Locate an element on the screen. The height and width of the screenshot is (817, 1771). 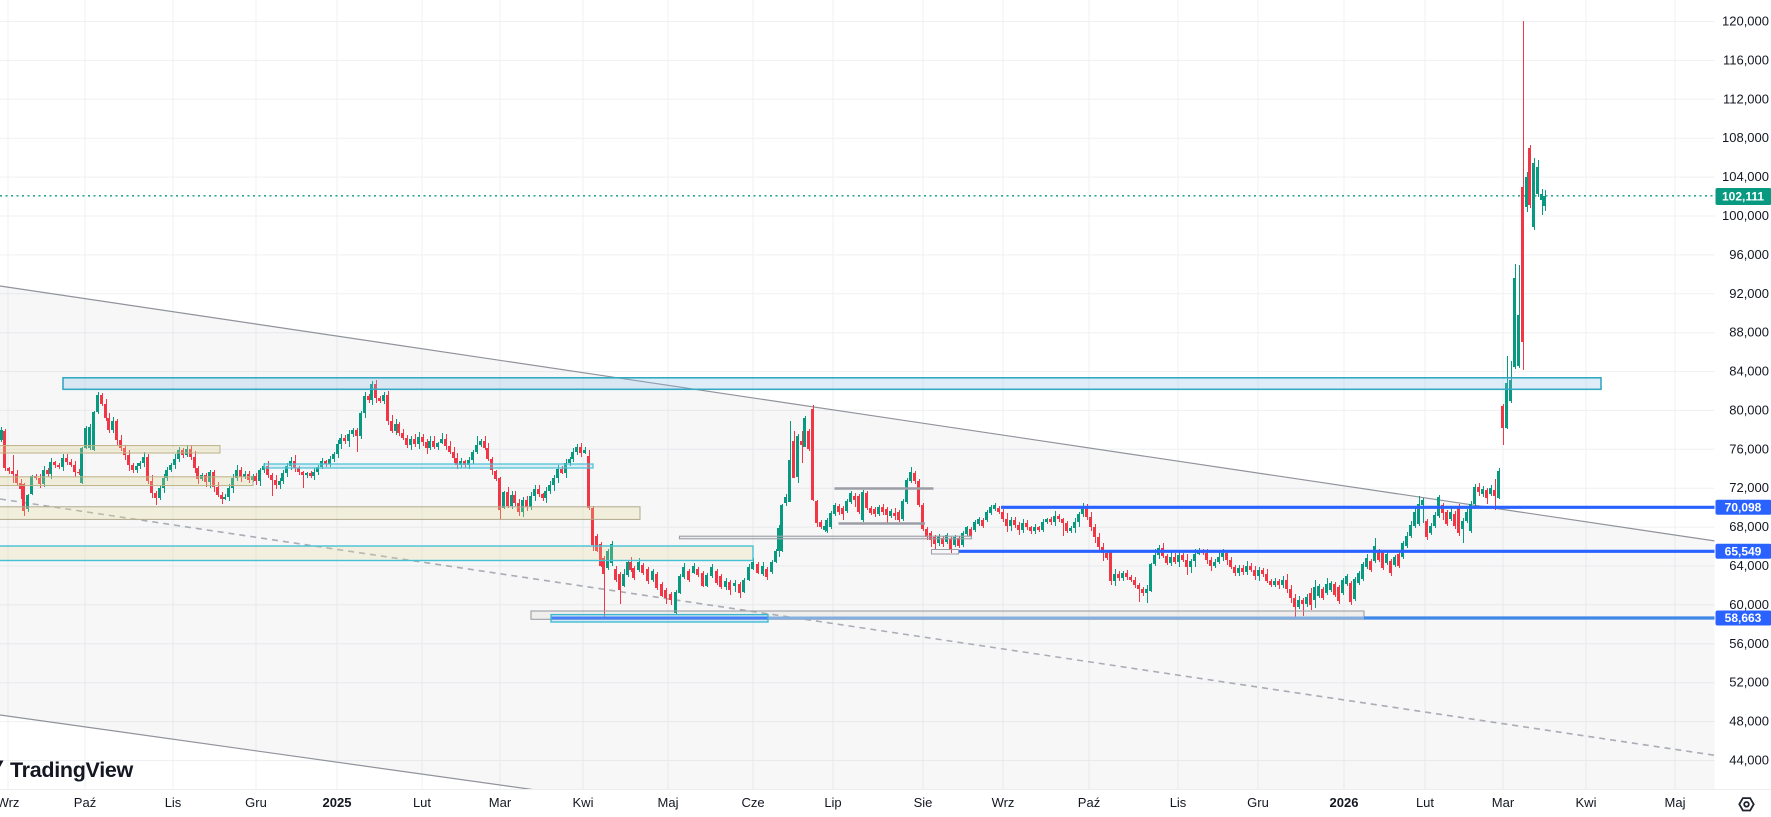
svg-text: Lip is located at coordinates (832, 802).